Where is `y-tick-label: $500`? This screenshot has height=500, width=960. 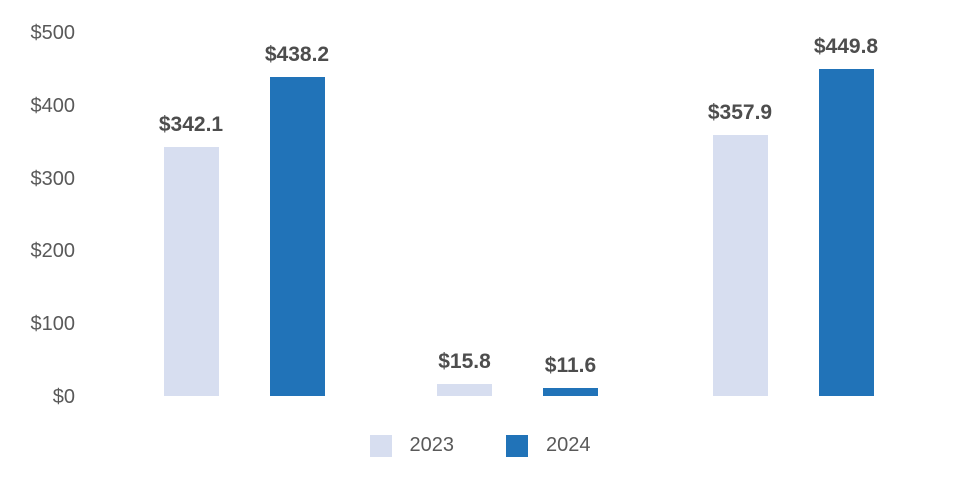
y-tick-label: $500 is located at coordinates (53, 33).